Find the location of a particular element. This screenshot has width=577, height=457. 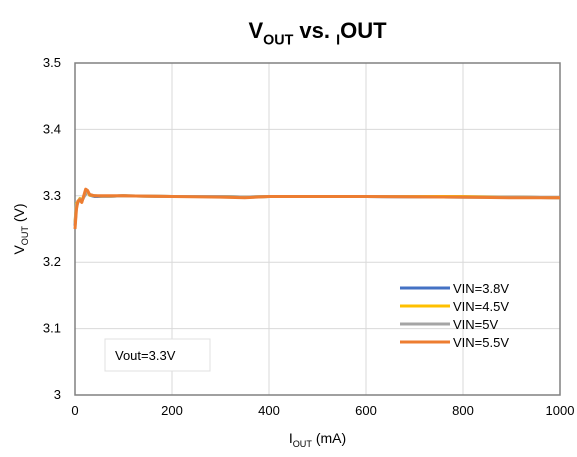

y-tick-label: 3 is located at coordinates (57, 394).